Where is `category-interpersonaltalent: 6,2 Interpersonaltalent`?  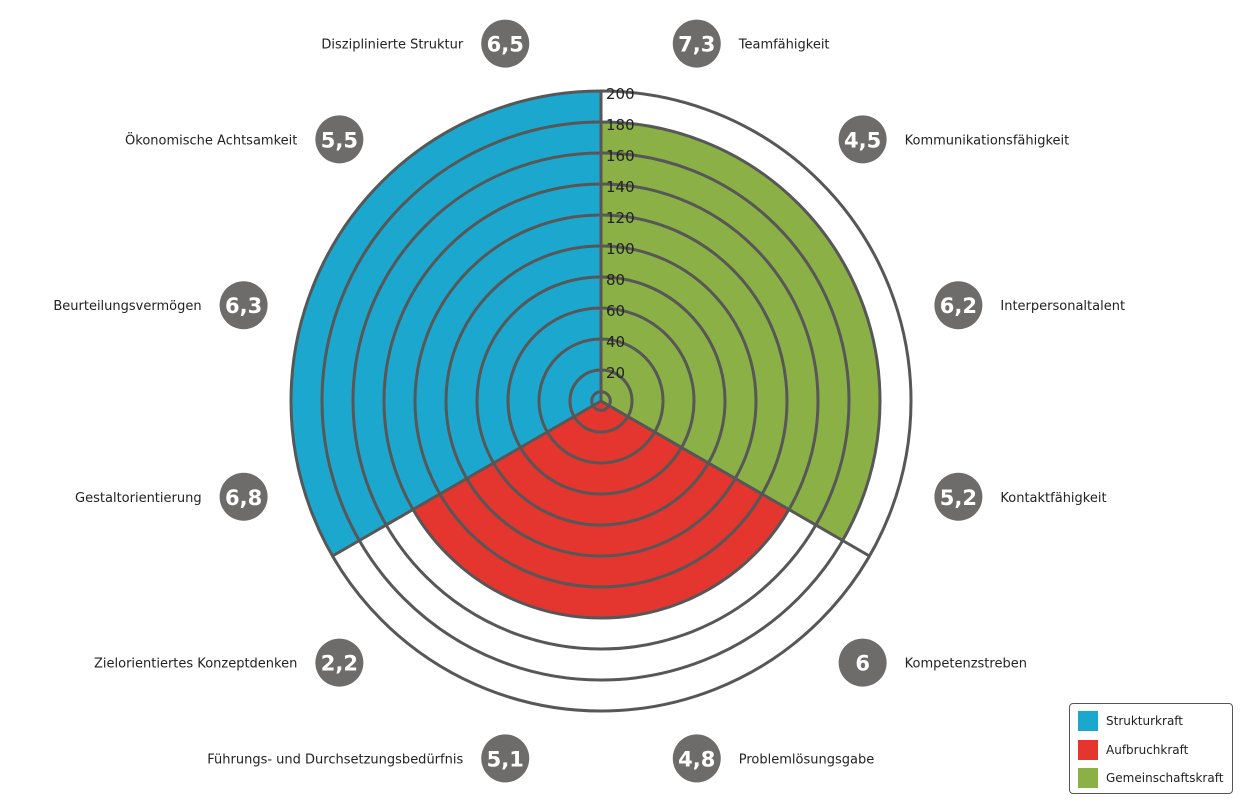
category-interpersonaltalent: 6,2 Interpersonaltalent is located at coordinates (1029, 305).